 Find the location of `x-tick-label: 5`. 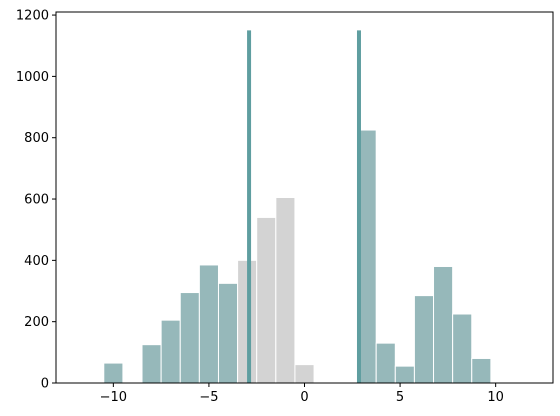

x-tick-label: 5 is located at coordinates (400, 397).